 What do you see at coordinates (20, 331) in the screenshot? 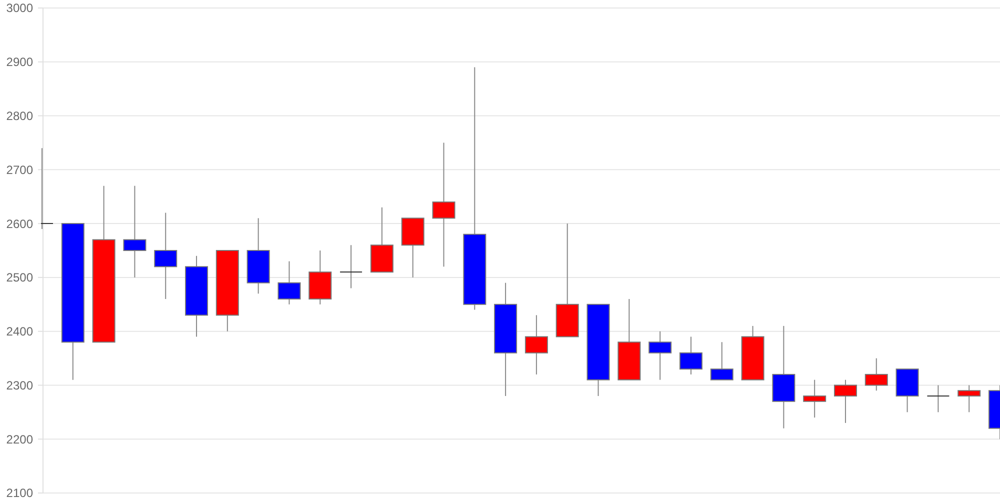
I see `y-tick-label: 2400` at bounding box center [20, 331].